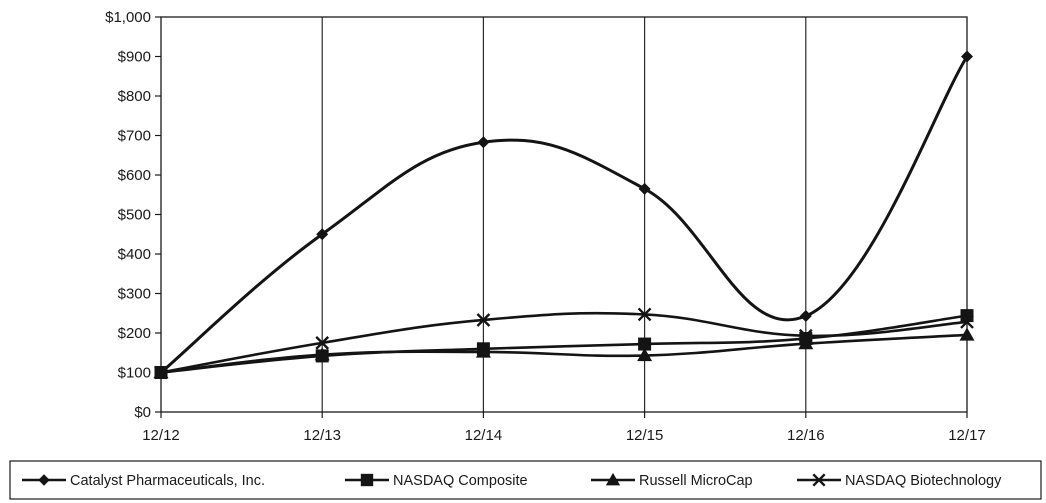  Describe the element at coordinates (134, 254) in the screenshot. I see `y-axis-tick-label: $400` at that location.